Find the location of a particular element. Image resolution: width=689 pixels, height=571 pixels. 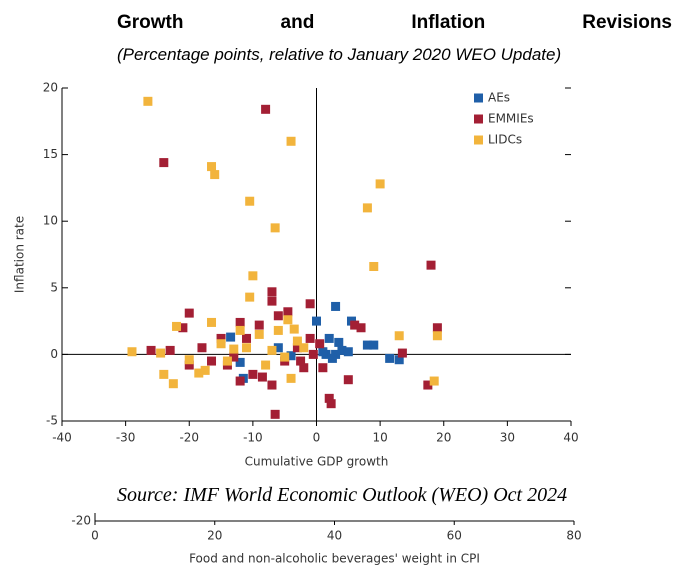

x-tick-label: 30 is located at coordinates (507, 438).